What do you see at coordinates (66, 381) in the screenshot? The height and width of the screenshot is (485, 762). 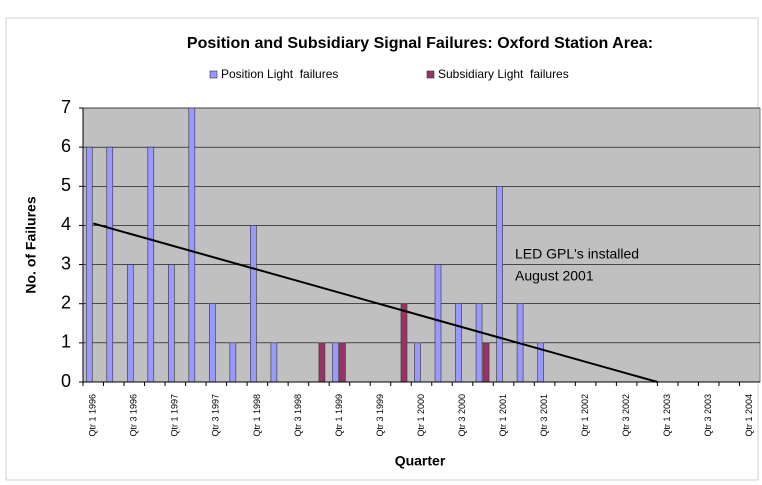 I see `y-tick-label: 0` at bounding box center [66, 381].